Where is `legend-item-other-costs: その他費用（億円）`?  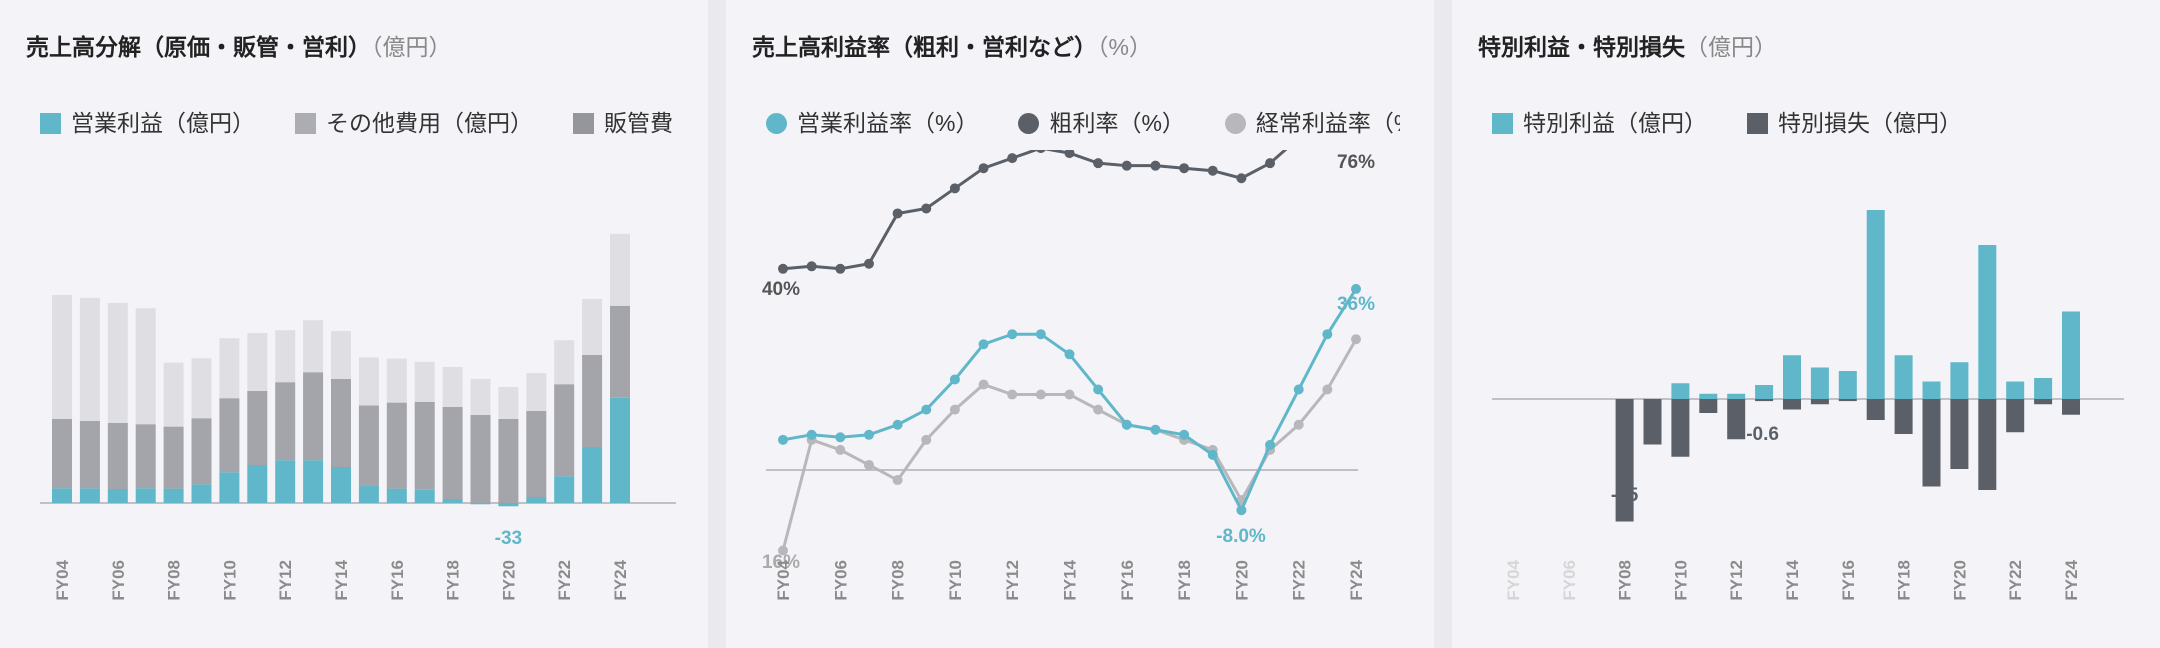
legend-item-other-costs: その他費用（億円） is located at coordinates (414, 121).